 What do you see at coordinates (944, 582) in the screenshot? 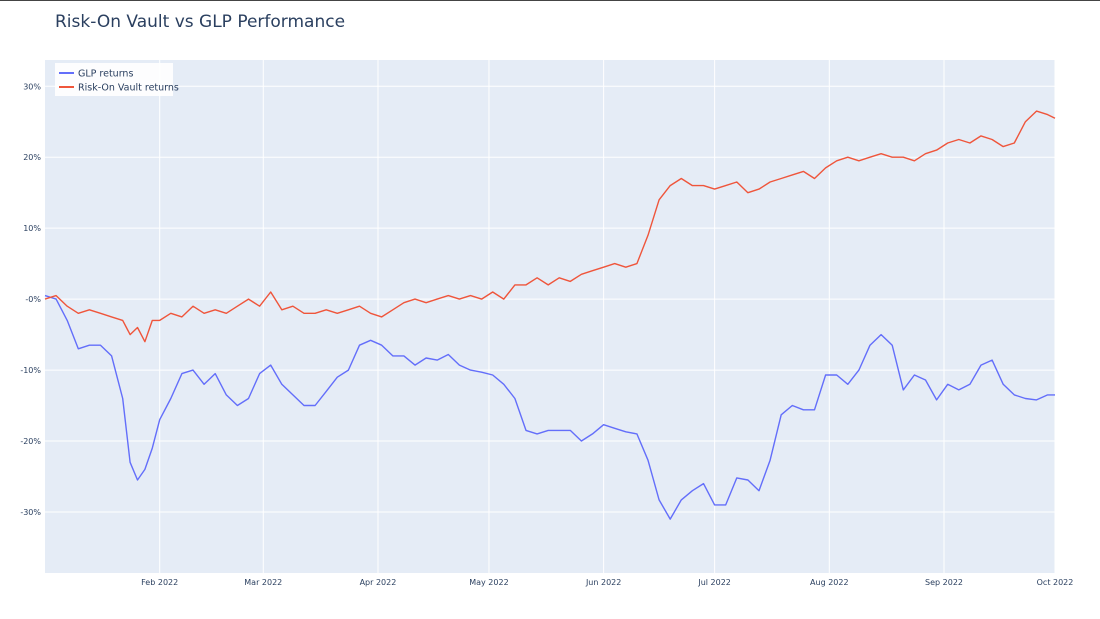
I see `x-tick-label: Sep 2022` at bounding box center [944, 582].